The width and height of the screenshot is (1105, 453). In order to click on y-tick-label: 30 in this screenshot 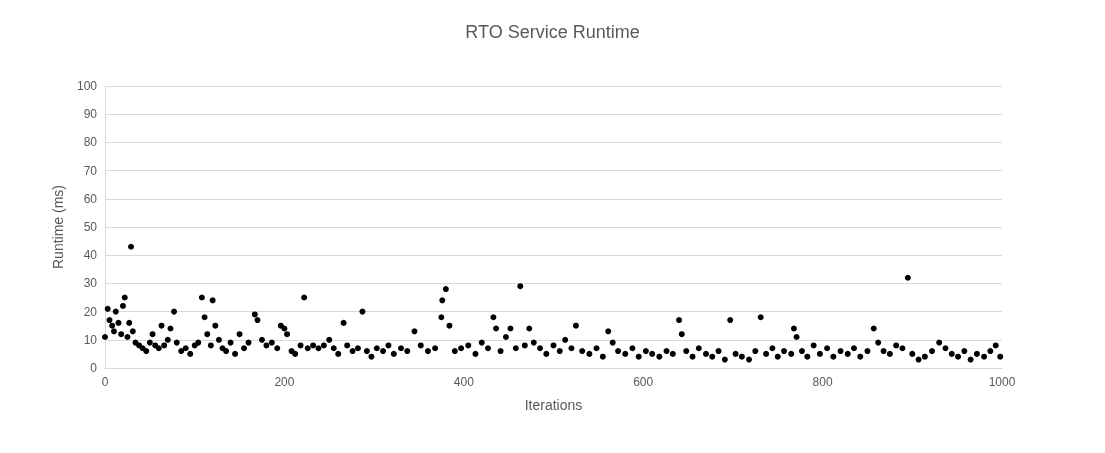, I will do `click(90, 283)`.